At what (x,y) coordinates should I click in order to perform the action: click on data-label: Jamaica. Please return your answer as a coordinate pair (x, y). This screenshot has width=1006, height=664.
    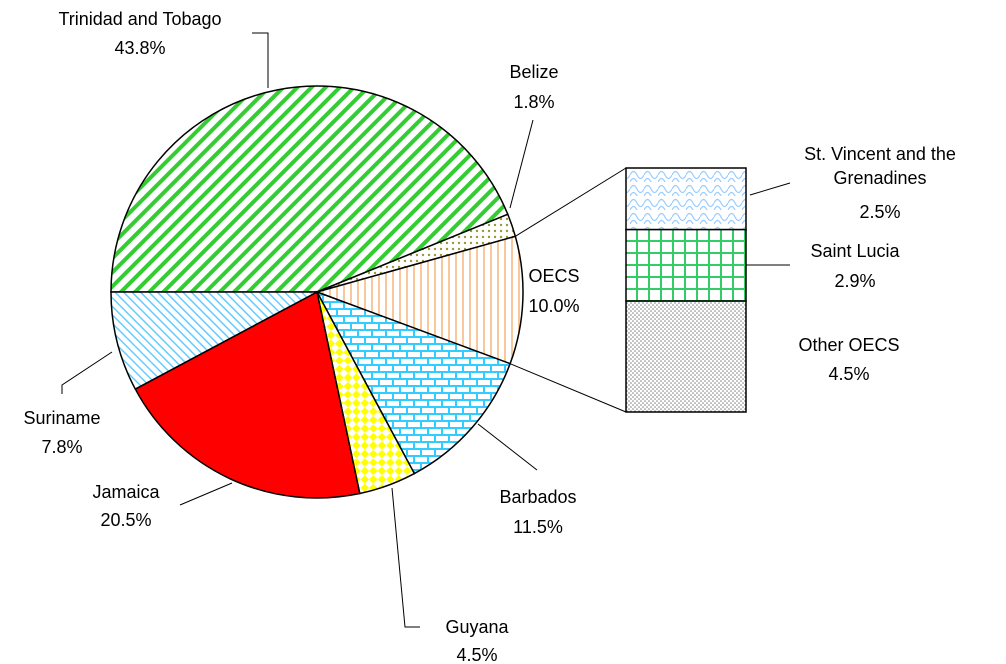
    Looking at the image, I should click on (126, 492).